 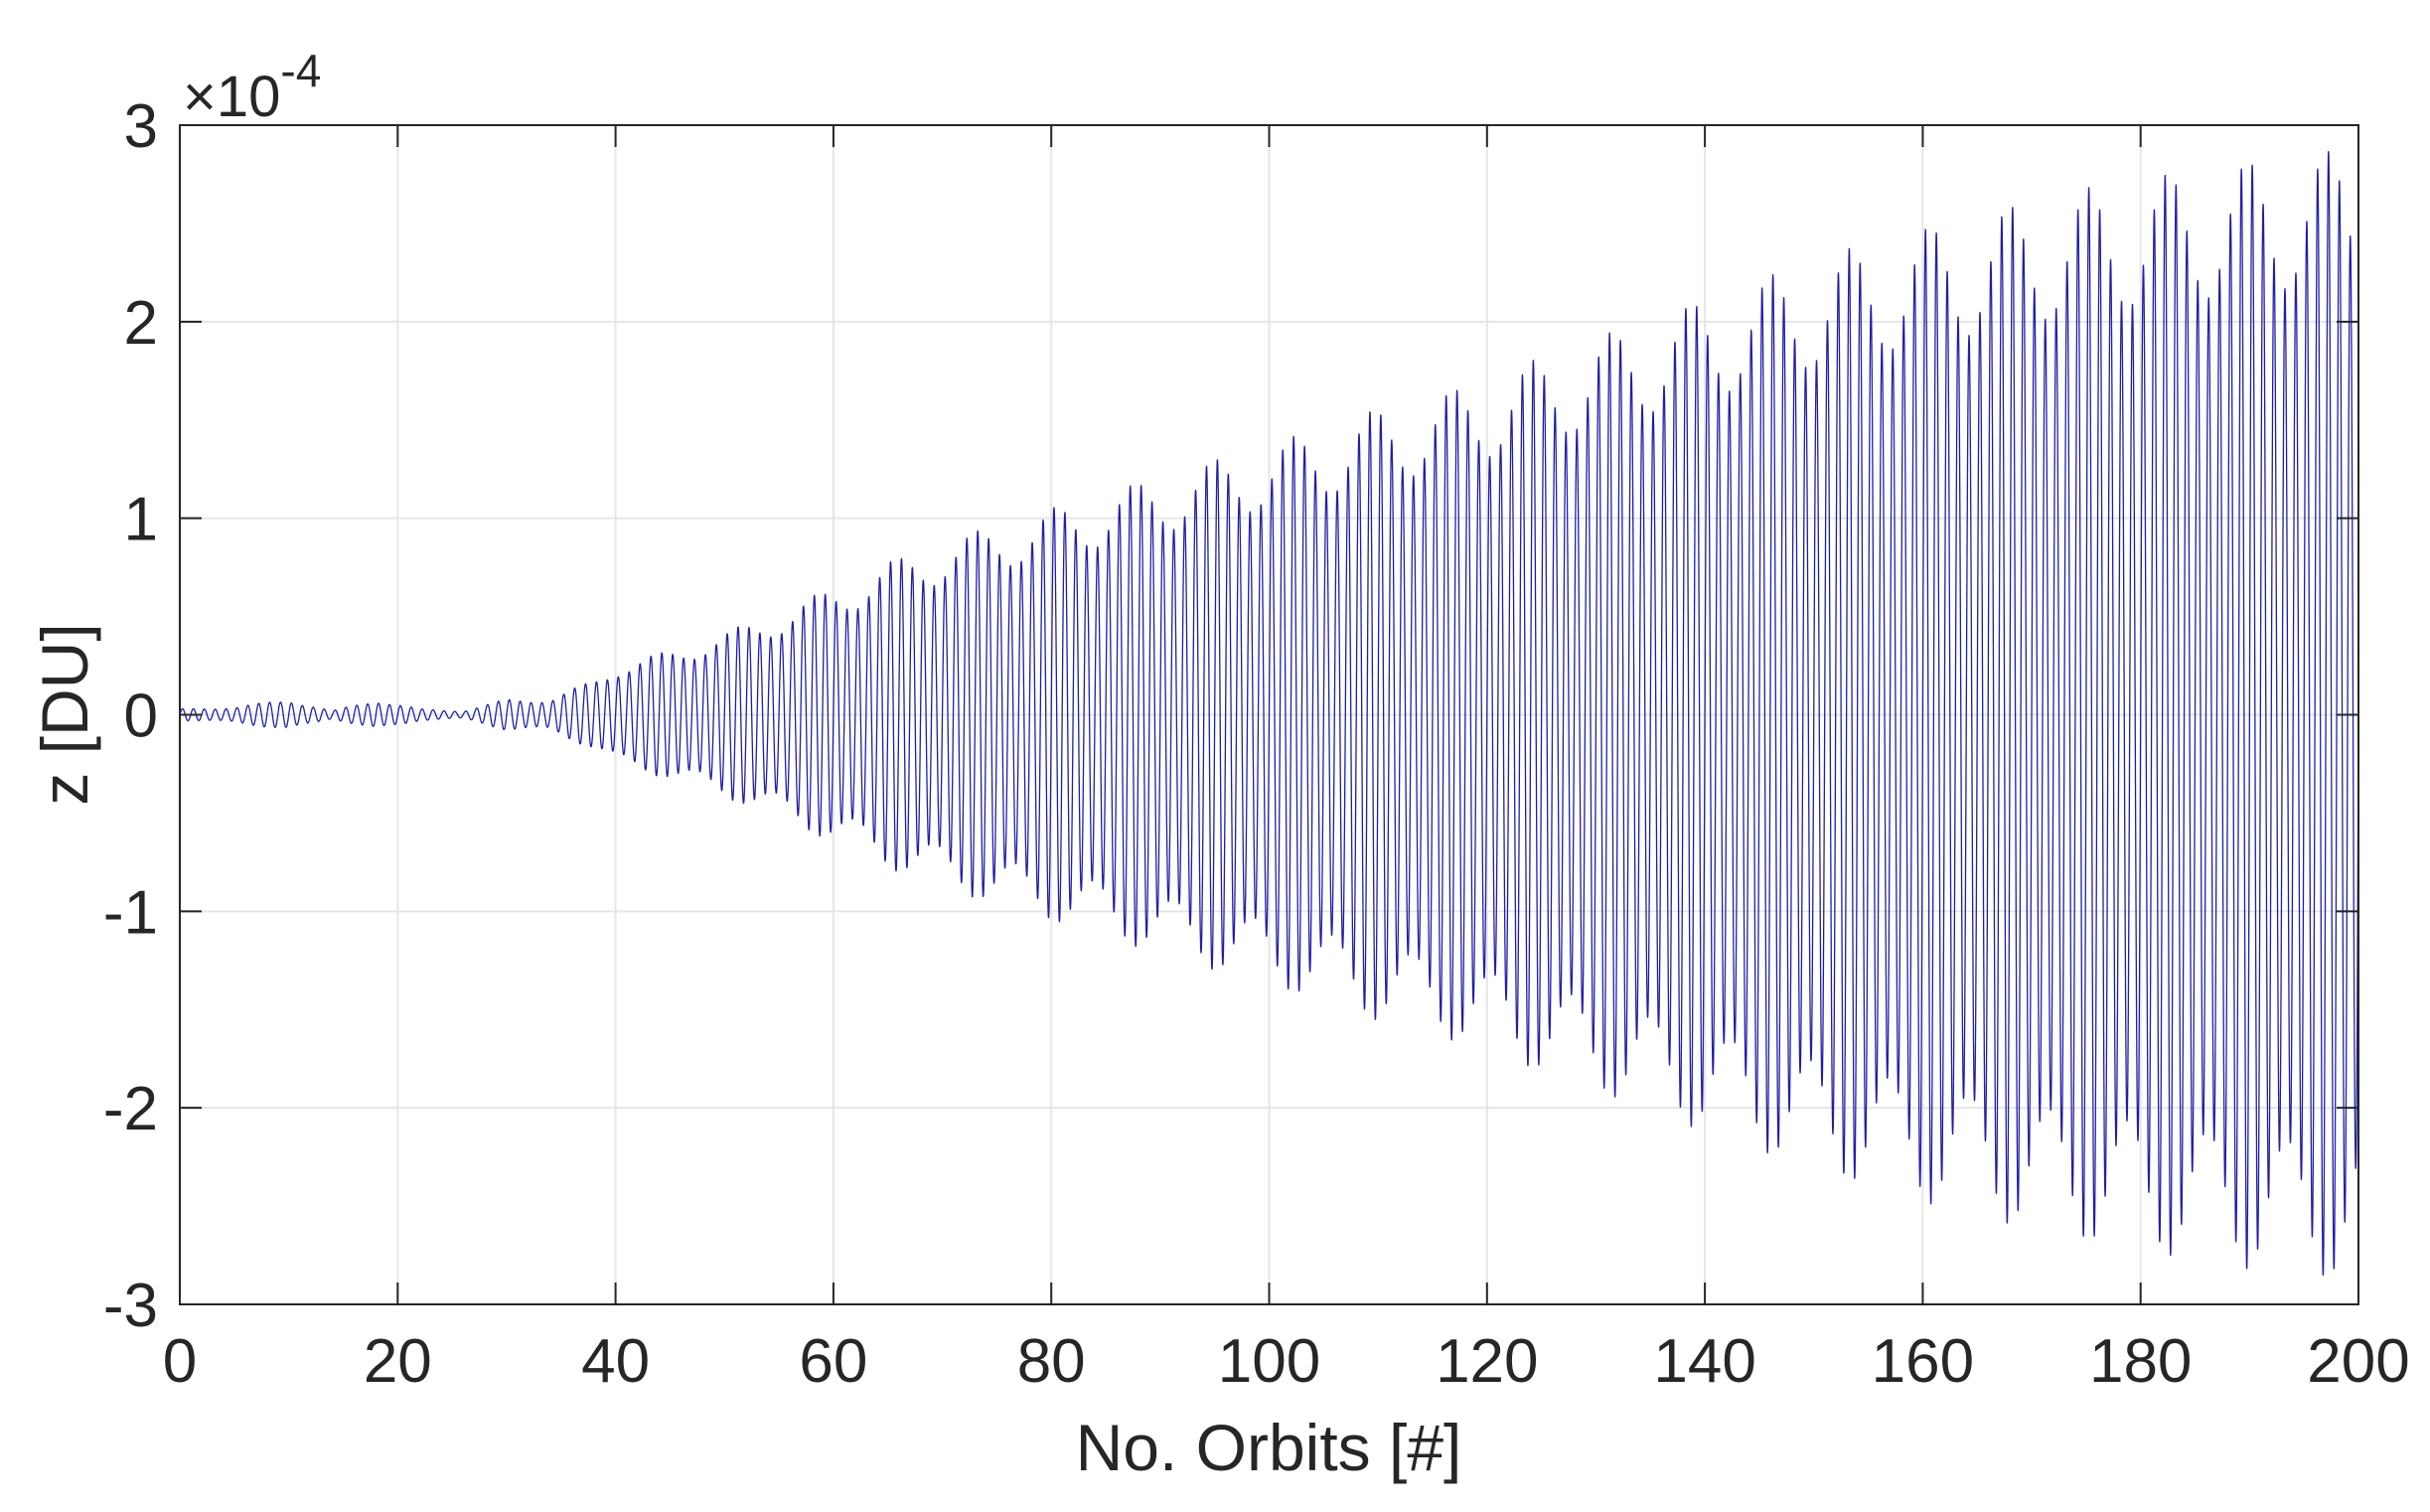 I want to click on y-tick-label: 1, so click(x=141, y=520).